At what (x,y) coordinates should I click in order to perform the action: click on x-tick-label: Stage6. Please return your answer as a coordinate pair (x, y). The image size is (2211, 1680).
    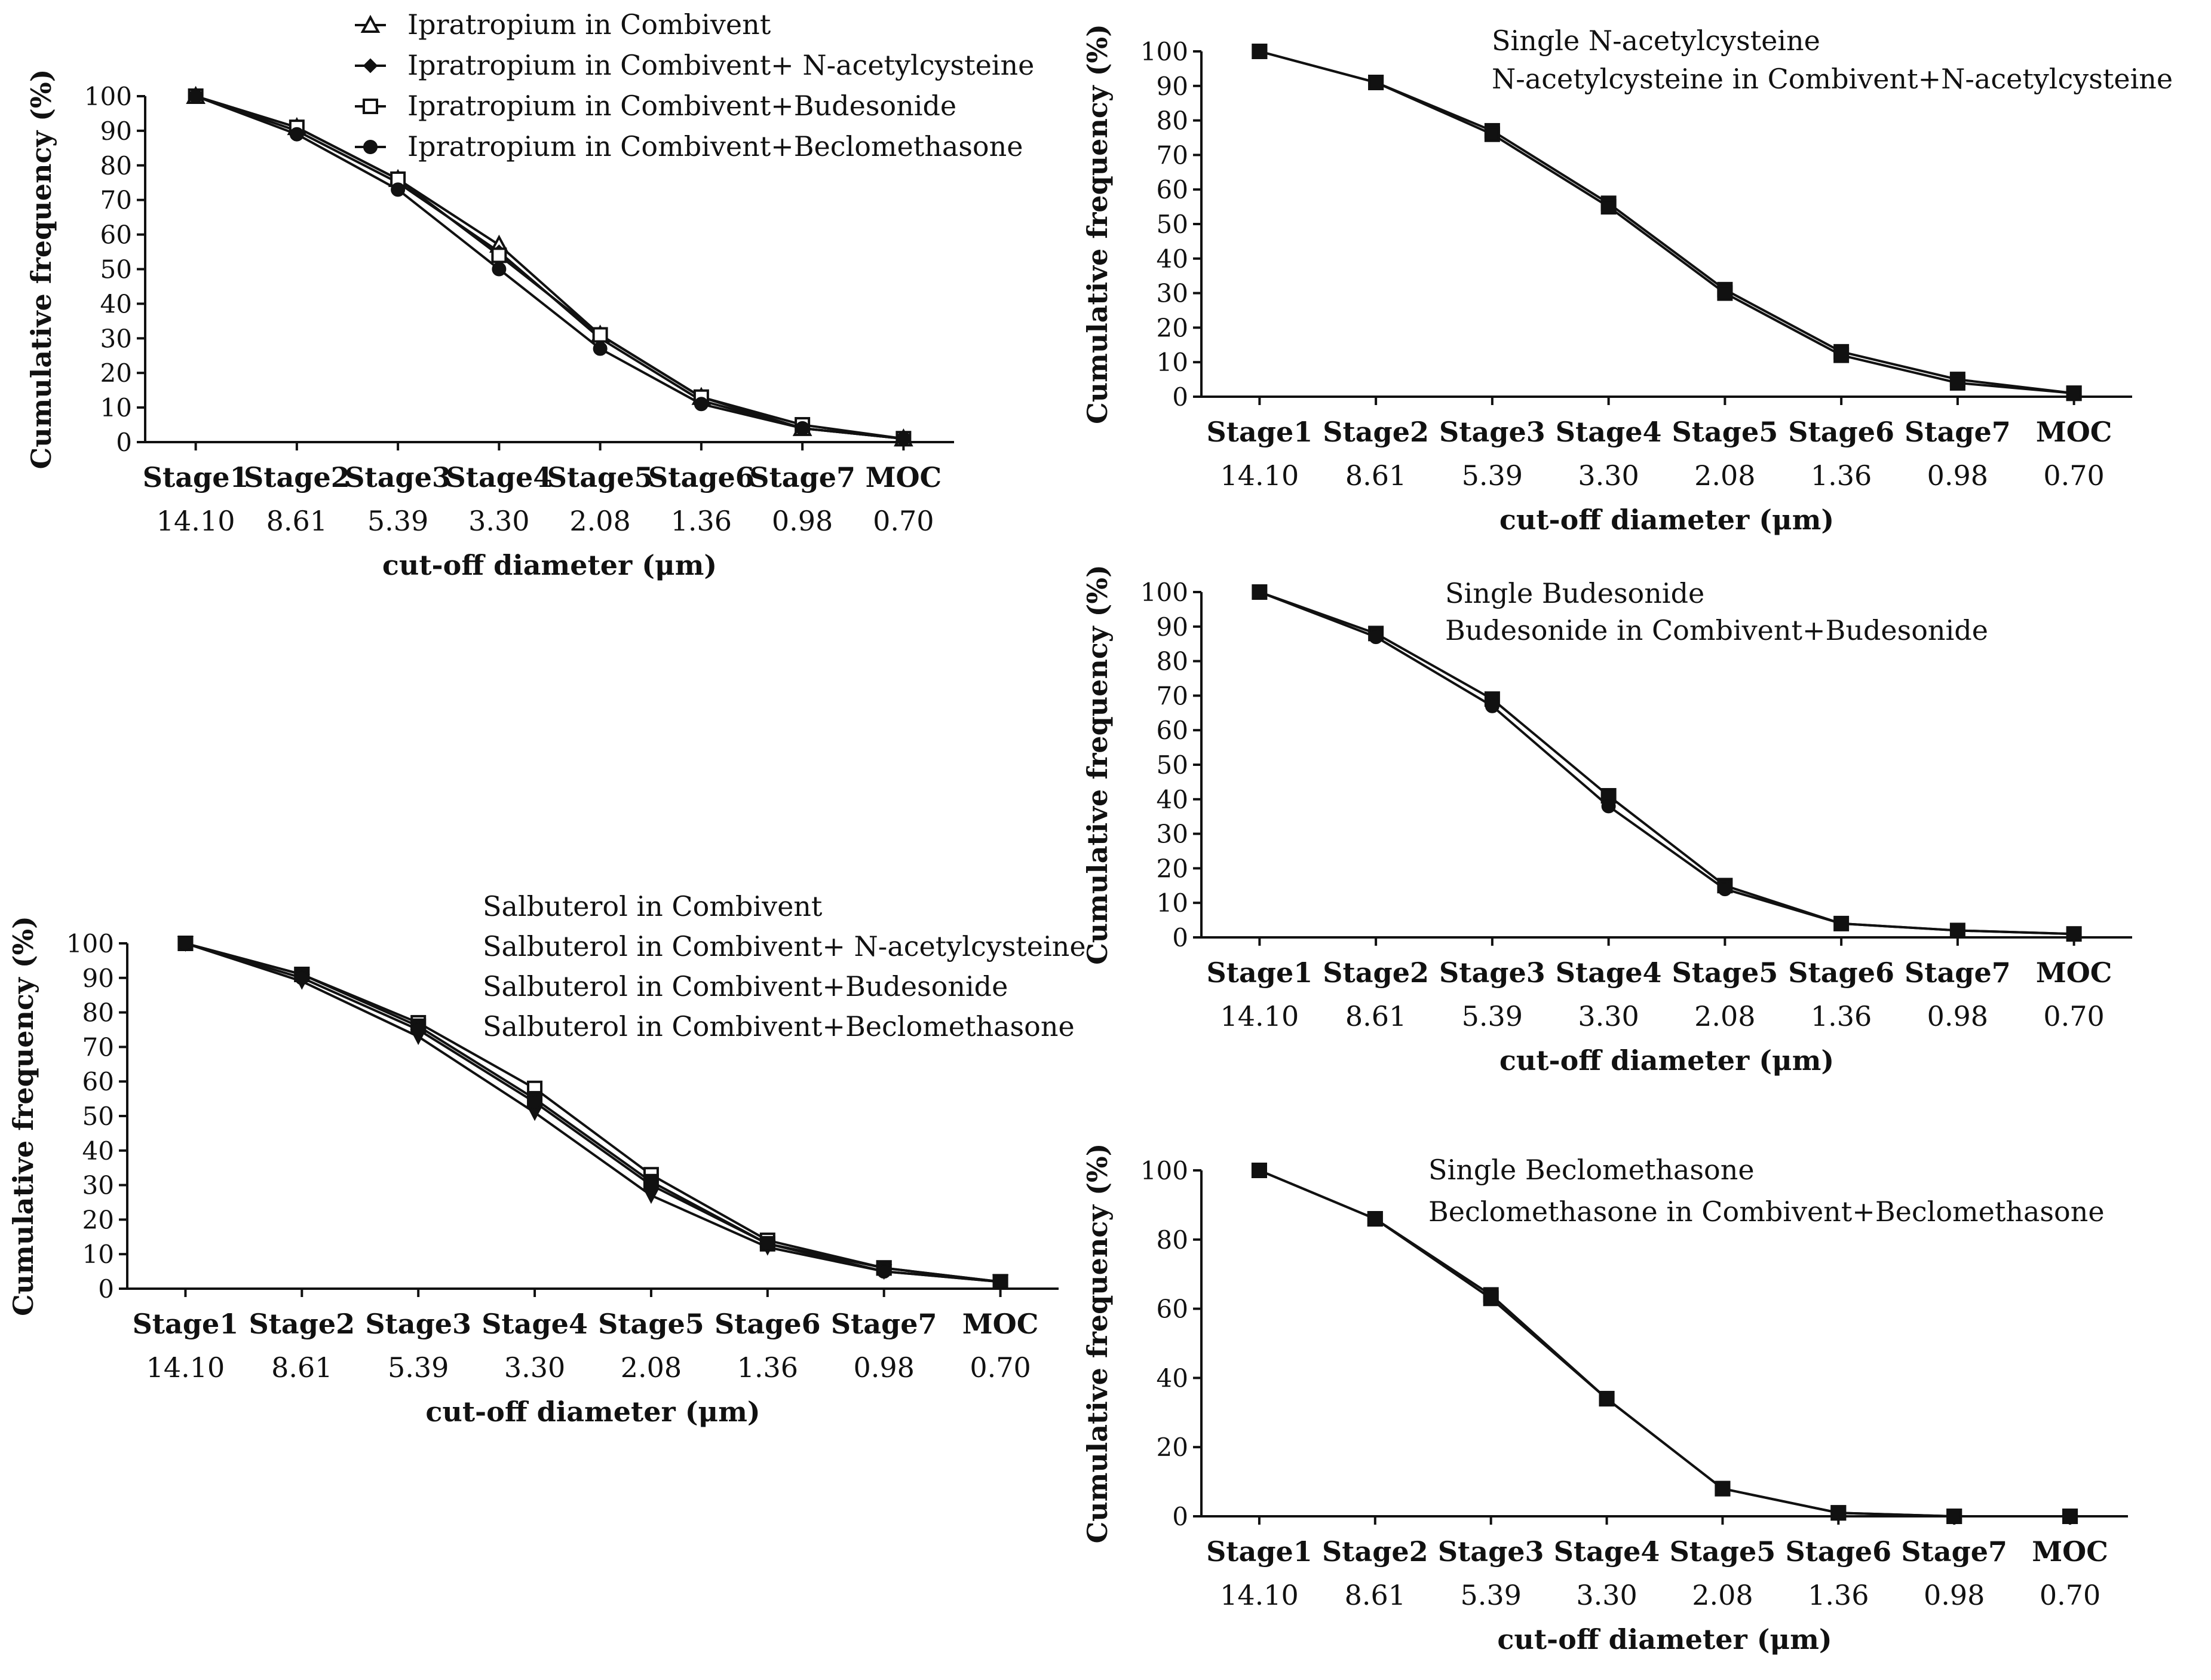
    Looking at the image, I should click on (1838, 1551).